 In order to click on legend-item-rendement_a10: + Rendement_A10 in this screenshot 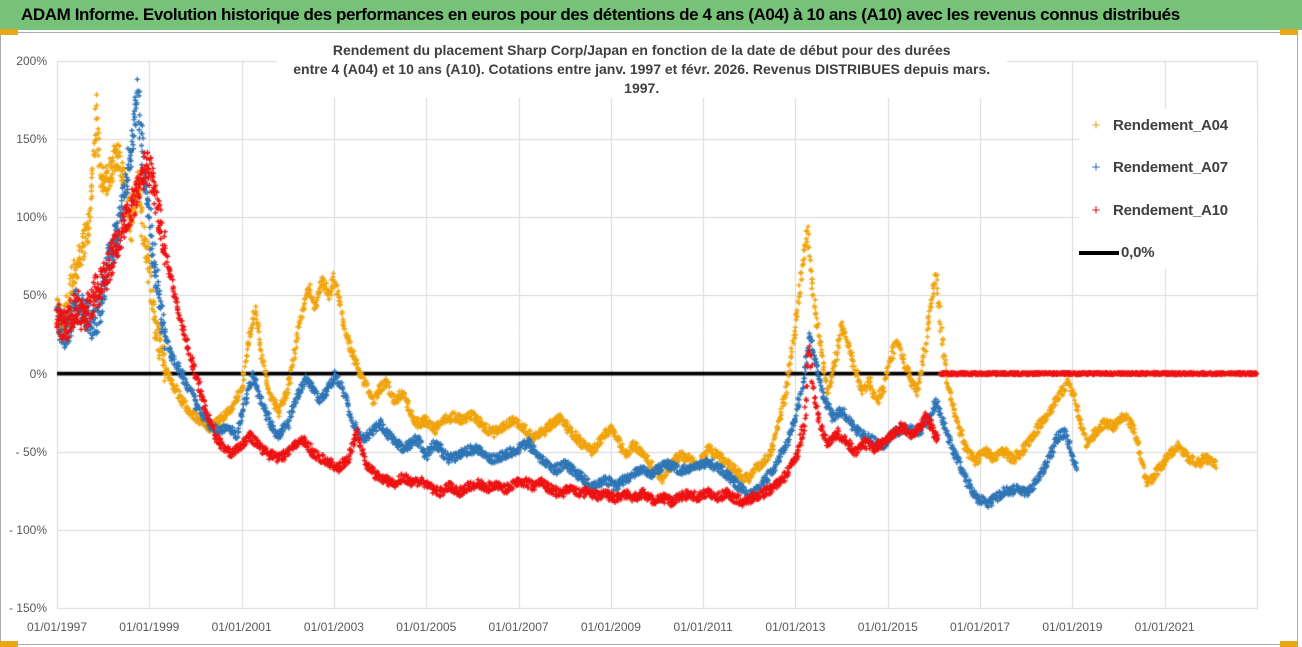, I will do `click(1168, 210)`.